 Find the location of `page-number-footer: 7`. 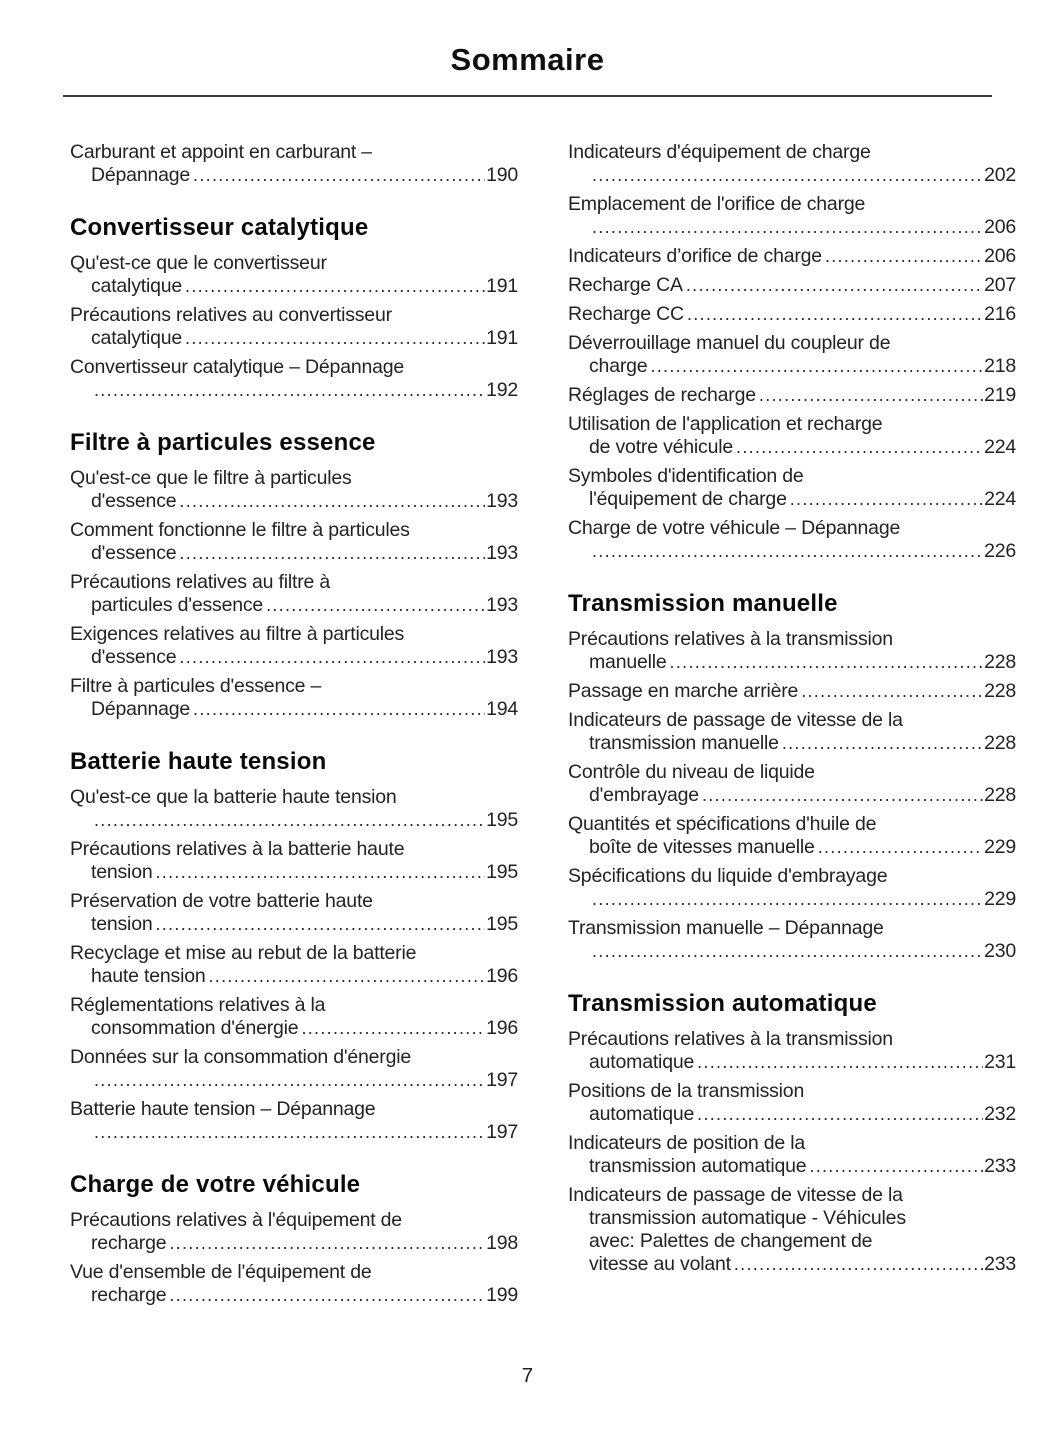

page-number-footer: 7 is located at coordinates (527, 1375).